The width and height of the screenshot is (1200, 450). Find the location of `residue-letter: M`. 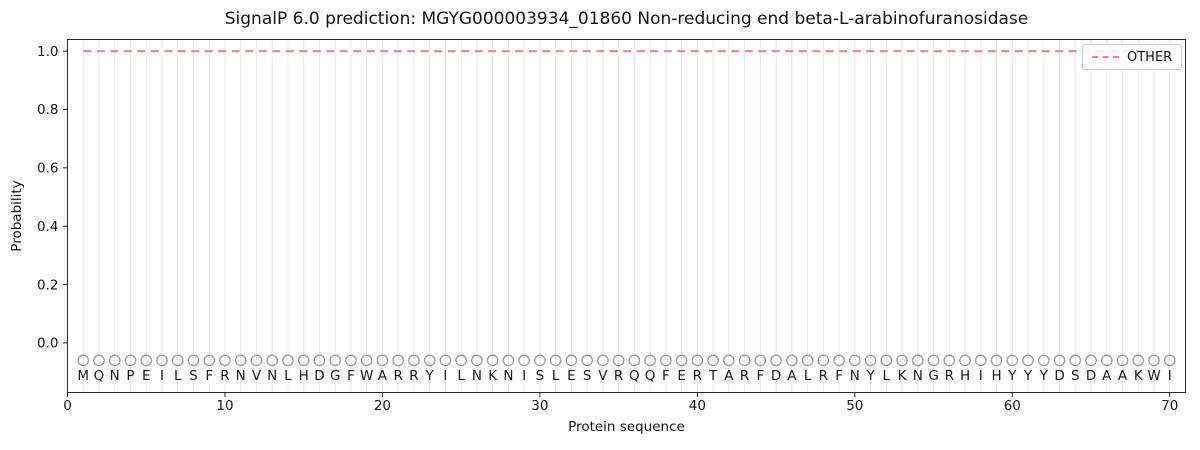

residue-letter: M is located at coordinates (83, 376).